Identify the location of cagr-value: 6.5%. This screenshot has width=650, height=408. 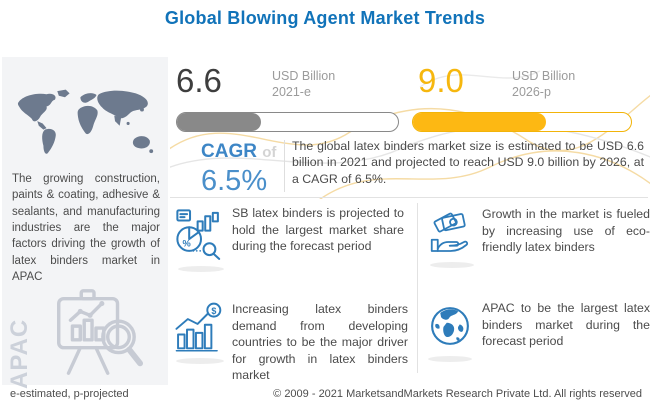
(234, 181).